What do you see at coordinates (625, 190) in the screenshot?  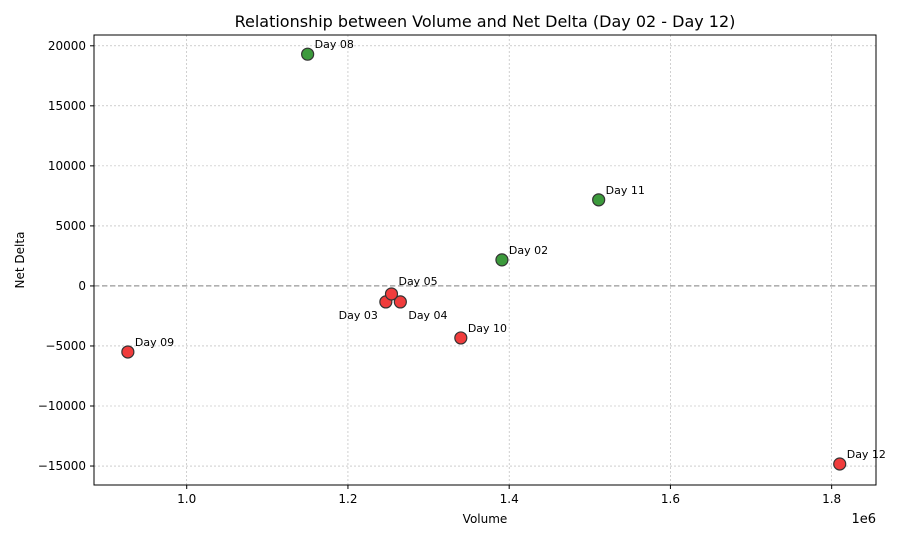 I see `point-label: Day 11` at bounding box center [625, 190].